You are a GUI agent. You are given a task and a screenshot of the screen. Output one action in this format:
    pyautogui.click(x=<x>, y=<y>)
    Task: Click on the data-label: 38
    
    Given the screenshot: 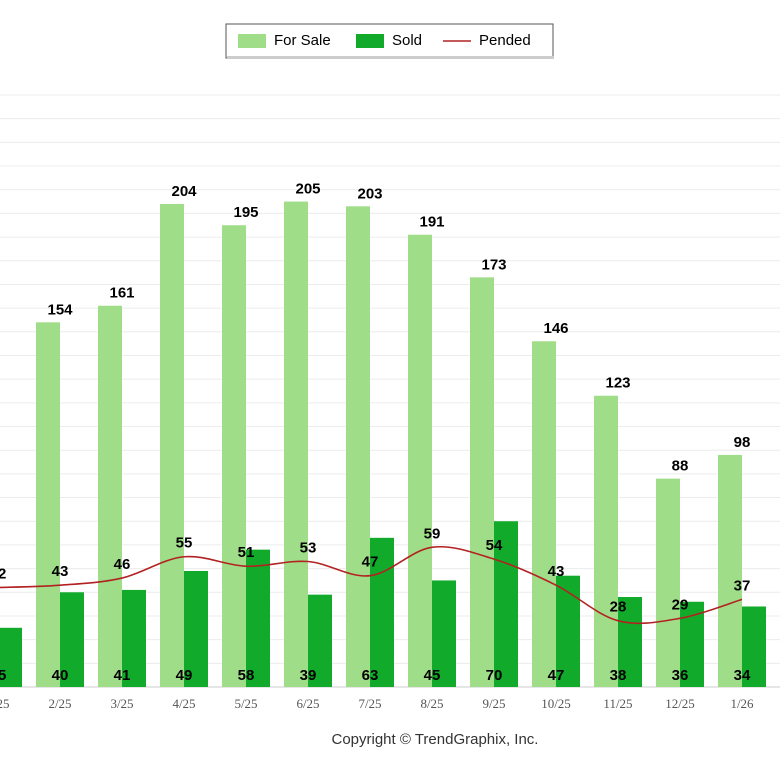 What is the action you would take?
    pyautogui.click(x=618, y=675)
    